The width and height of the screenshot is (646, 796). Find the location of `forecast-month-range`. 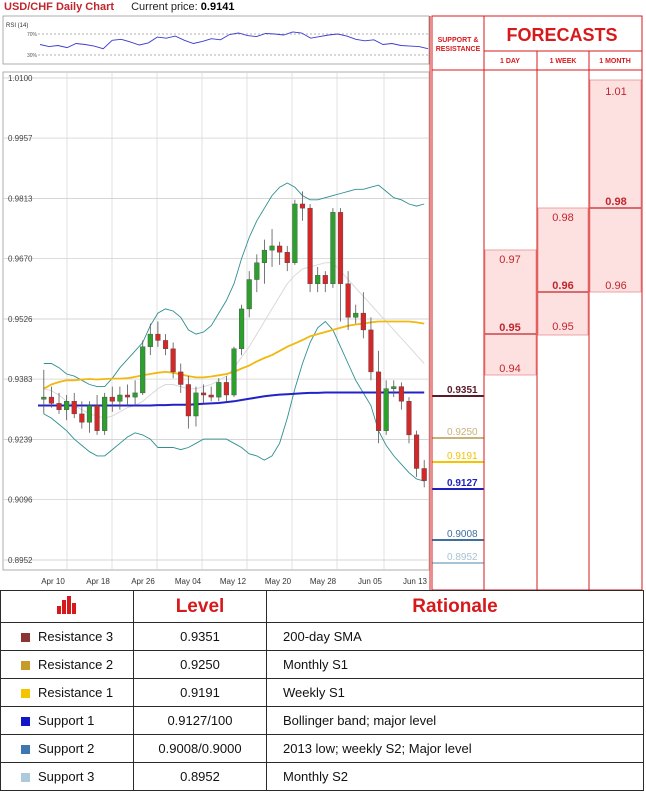

forecast-month-range is located at coordinates (615, 186).